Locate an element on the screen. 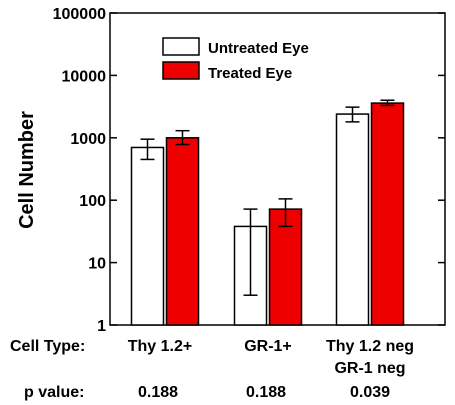 The width and height of the screenshot is (455, 405). y-tick-label: 10 is located at coordinates (97, 264).